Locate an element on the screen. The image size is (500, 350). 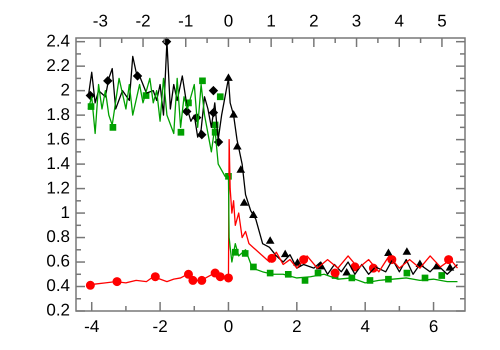
x-tick-label: 6 is located at coordinates (433, 326).